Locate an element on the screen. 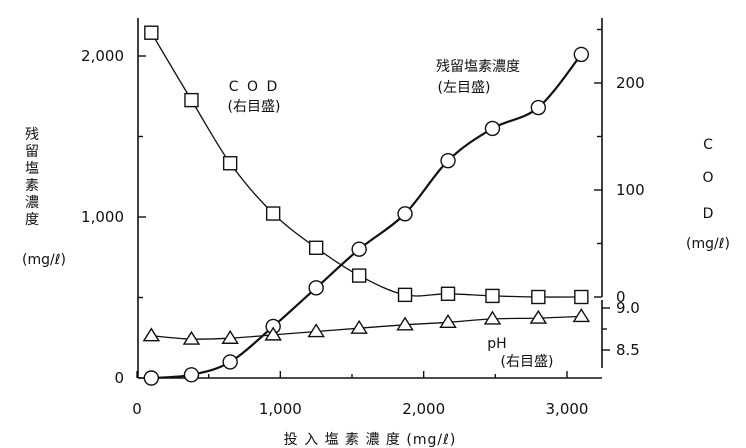 The image size is (746, 448). cod-axis-title-part: D is located at coordinates (708, 214).